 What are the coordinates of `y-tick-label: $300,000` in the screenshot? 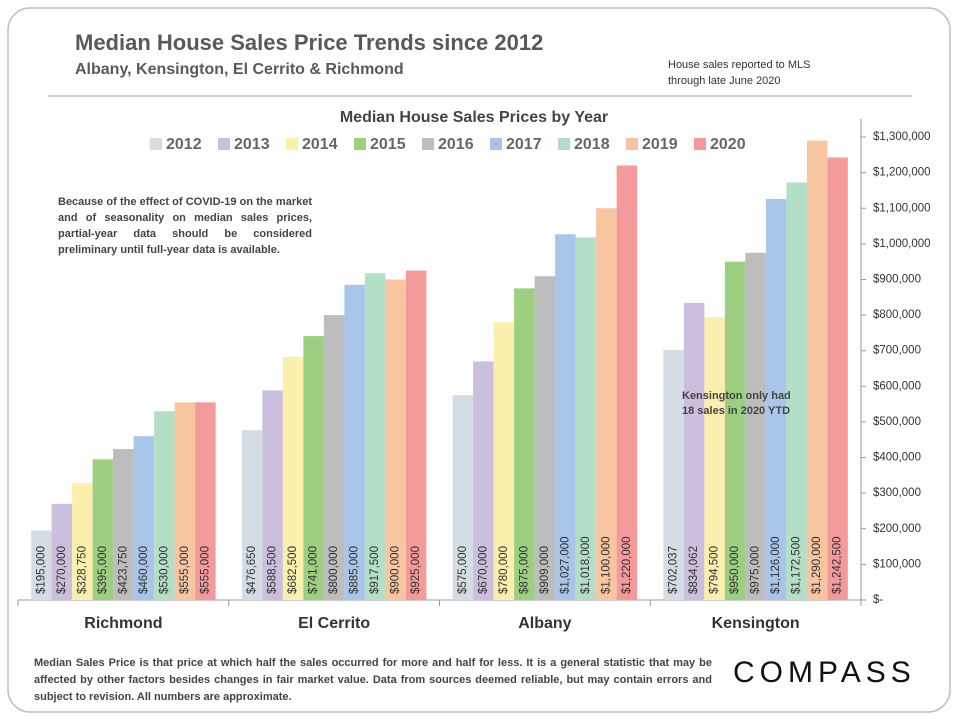 It's located at (897, 493).